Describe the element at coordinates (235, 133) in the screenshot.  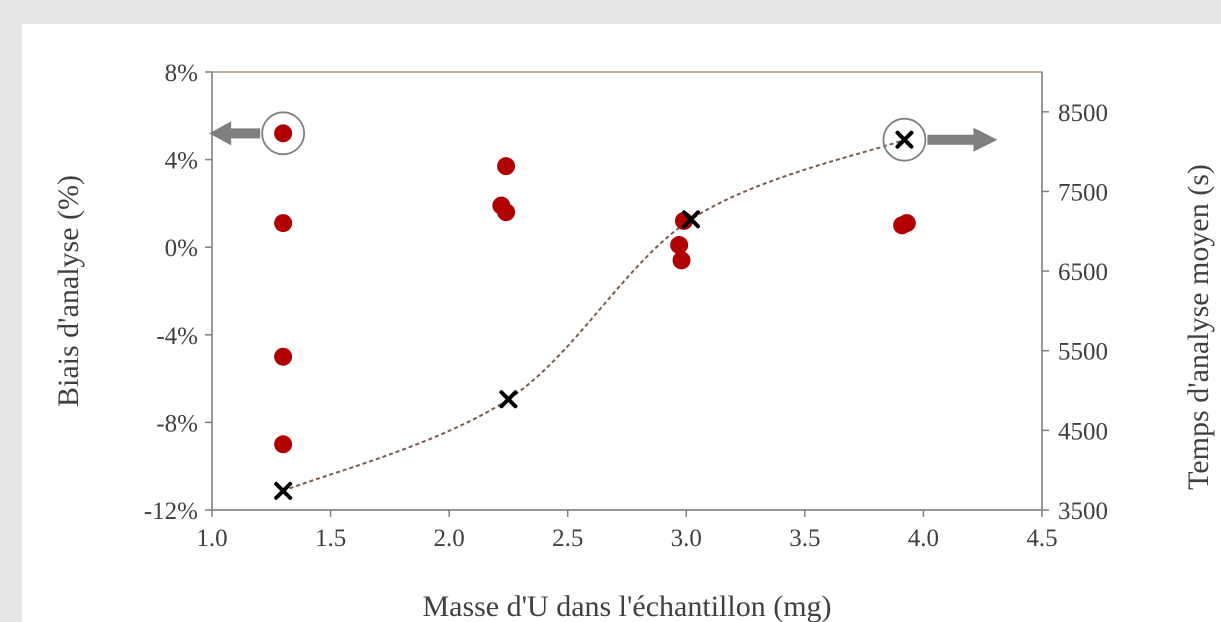
I see `arrow-left-icon` at that location.